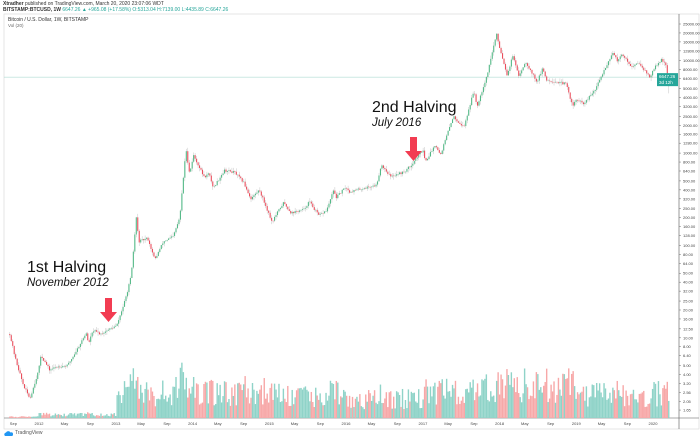  What do you see at coordinates (68, 283) in the screenshot?
I see `annotation-subtitle: November 2012` at bounding box center [68, 283].